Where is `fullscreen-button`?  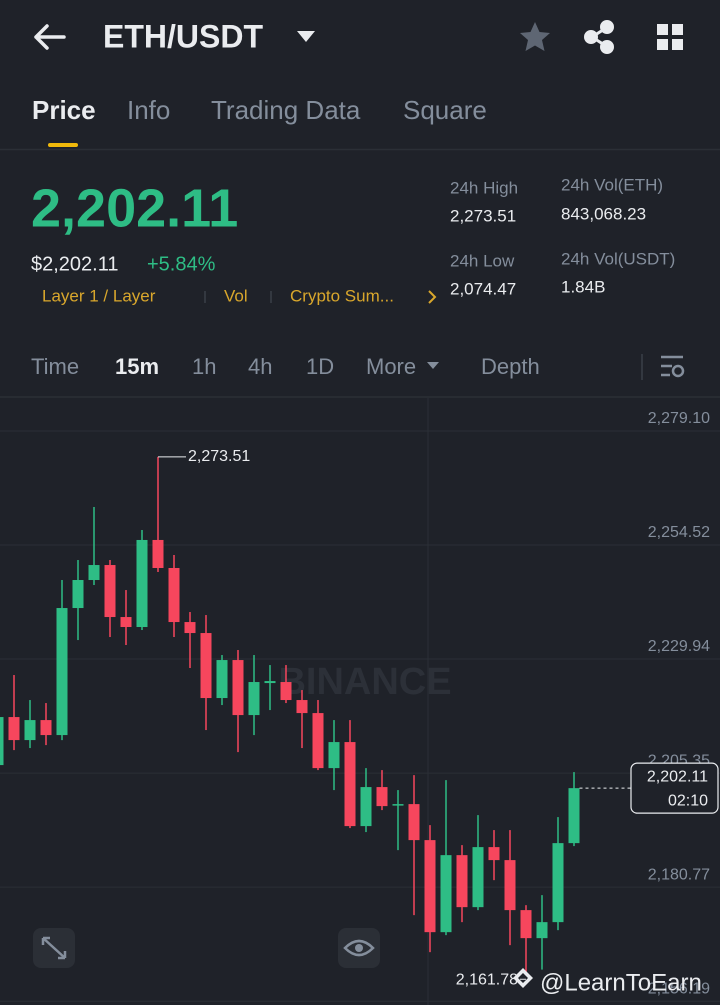
fullscreen-button is located at coordinates (54, 948).